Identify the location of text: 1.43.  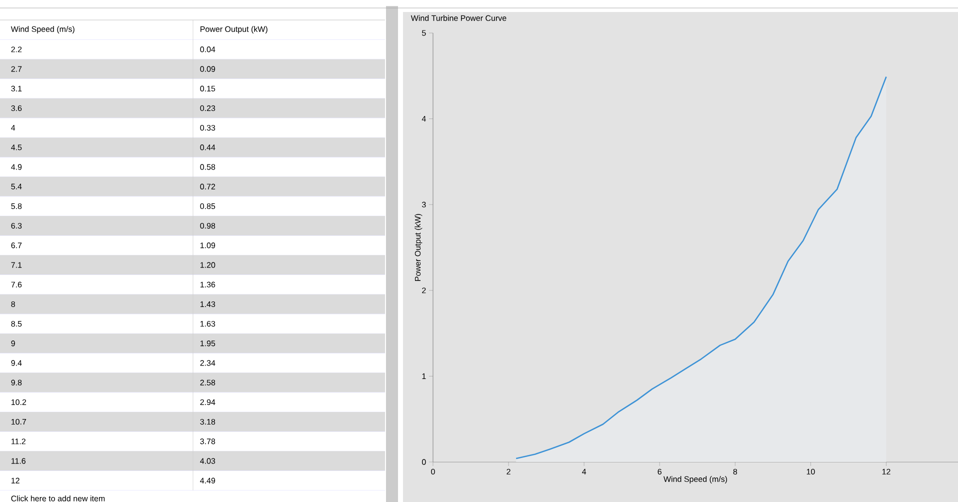
(208, 304).